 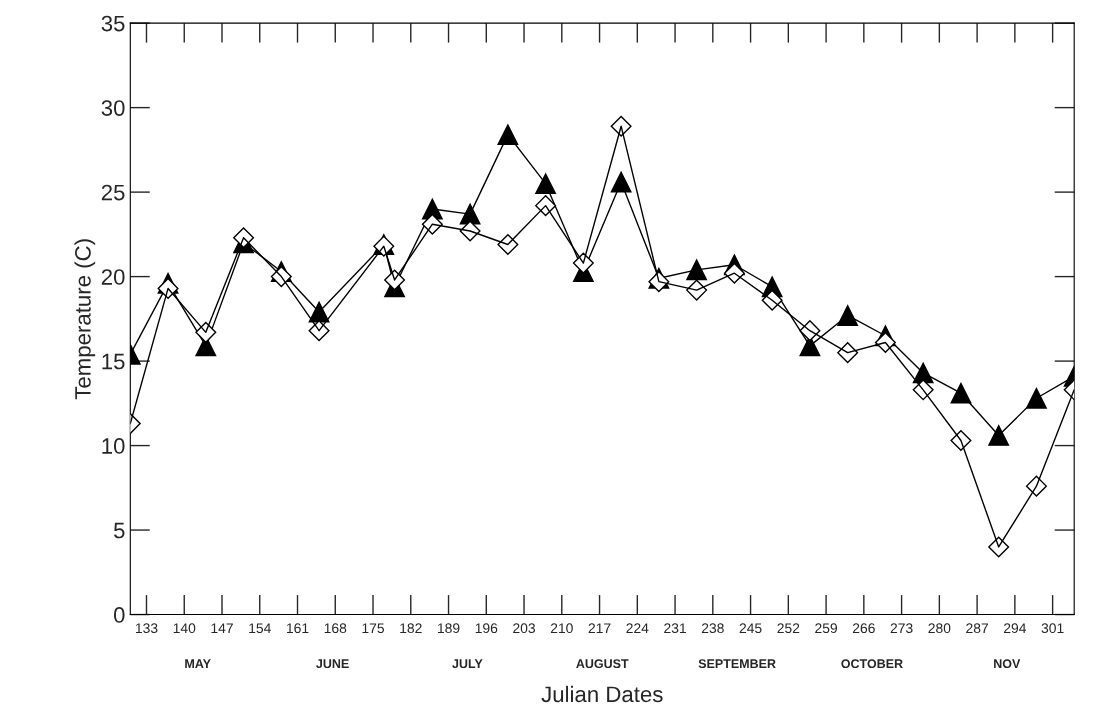 I want to click on x-tick-label: 175, so click(x=373, y=628).